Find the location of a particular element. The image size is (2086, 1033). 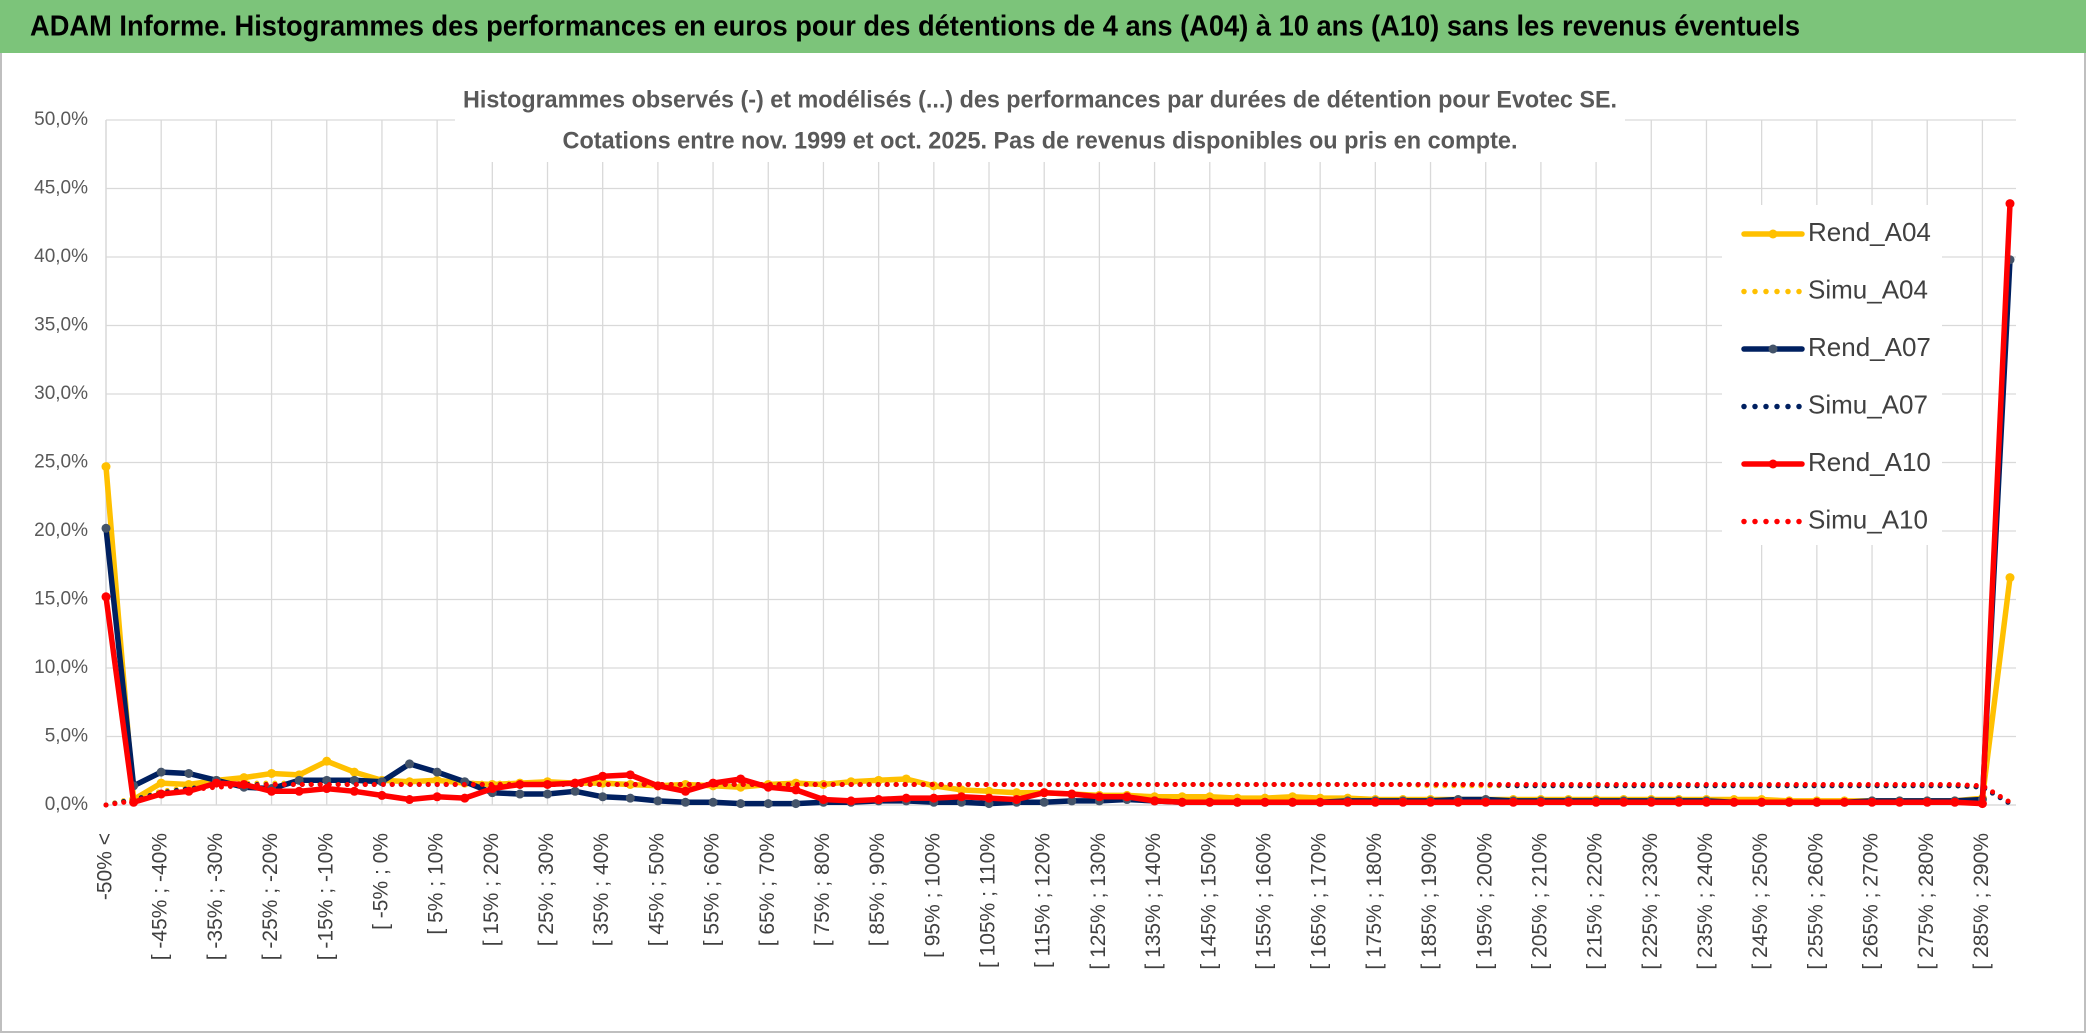

x-tick-label: [ 285% ; 290% is located at coordinates (1981, 901).